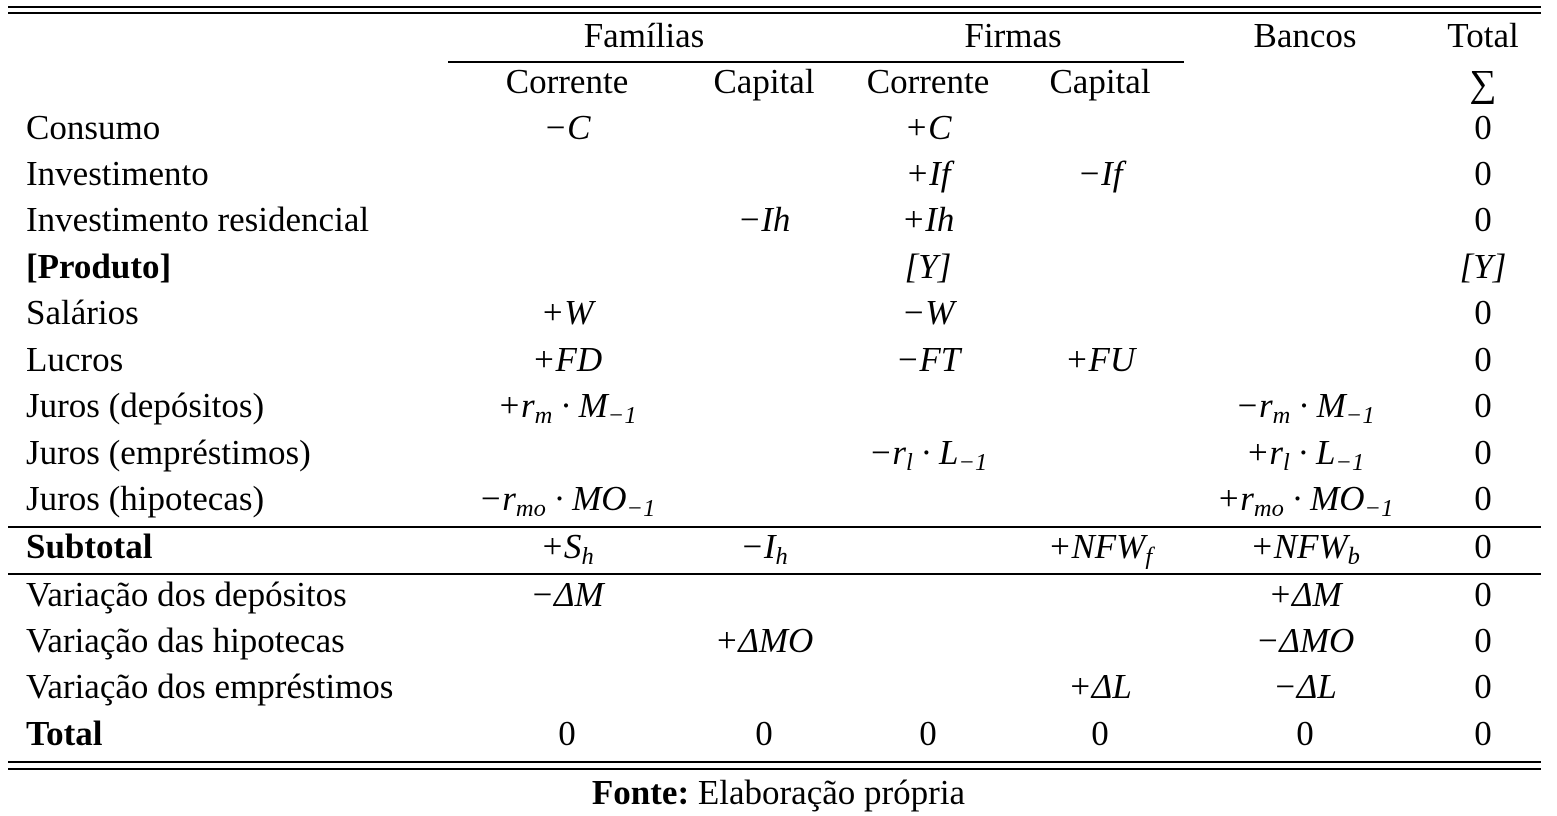 Image resolution: width=1557 pixels, height=816 pixels. Describe the element at coordinates (567, 501) in the screenshot. I see `table-cell-fc: −rmo · MO−1` at that location.